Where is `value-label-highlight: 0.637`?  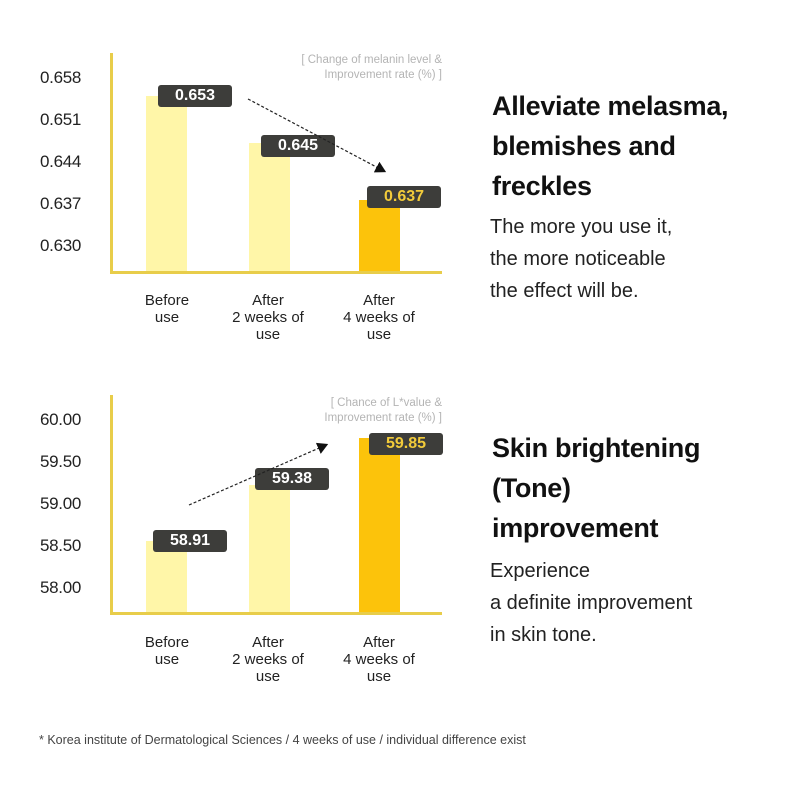 value-label-highlight: 0.637 is located at coordinates (404, 197).